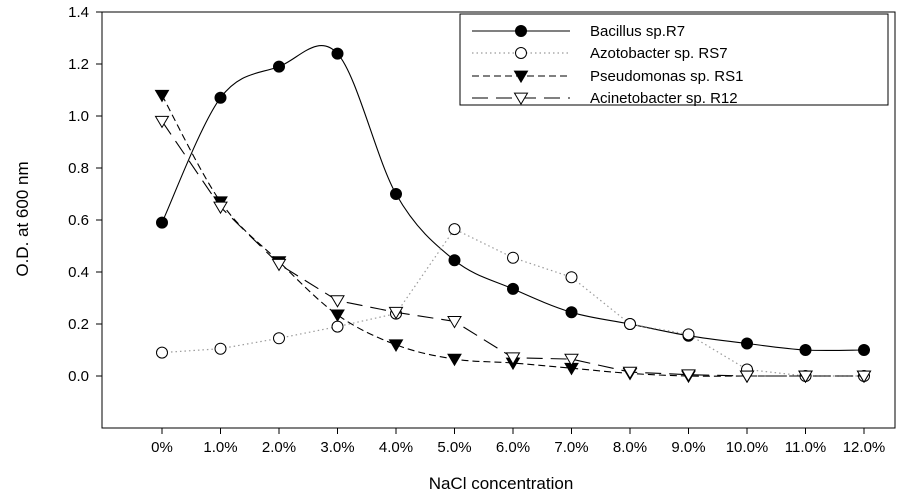  I want to click on legend-box, so click(674, 59).